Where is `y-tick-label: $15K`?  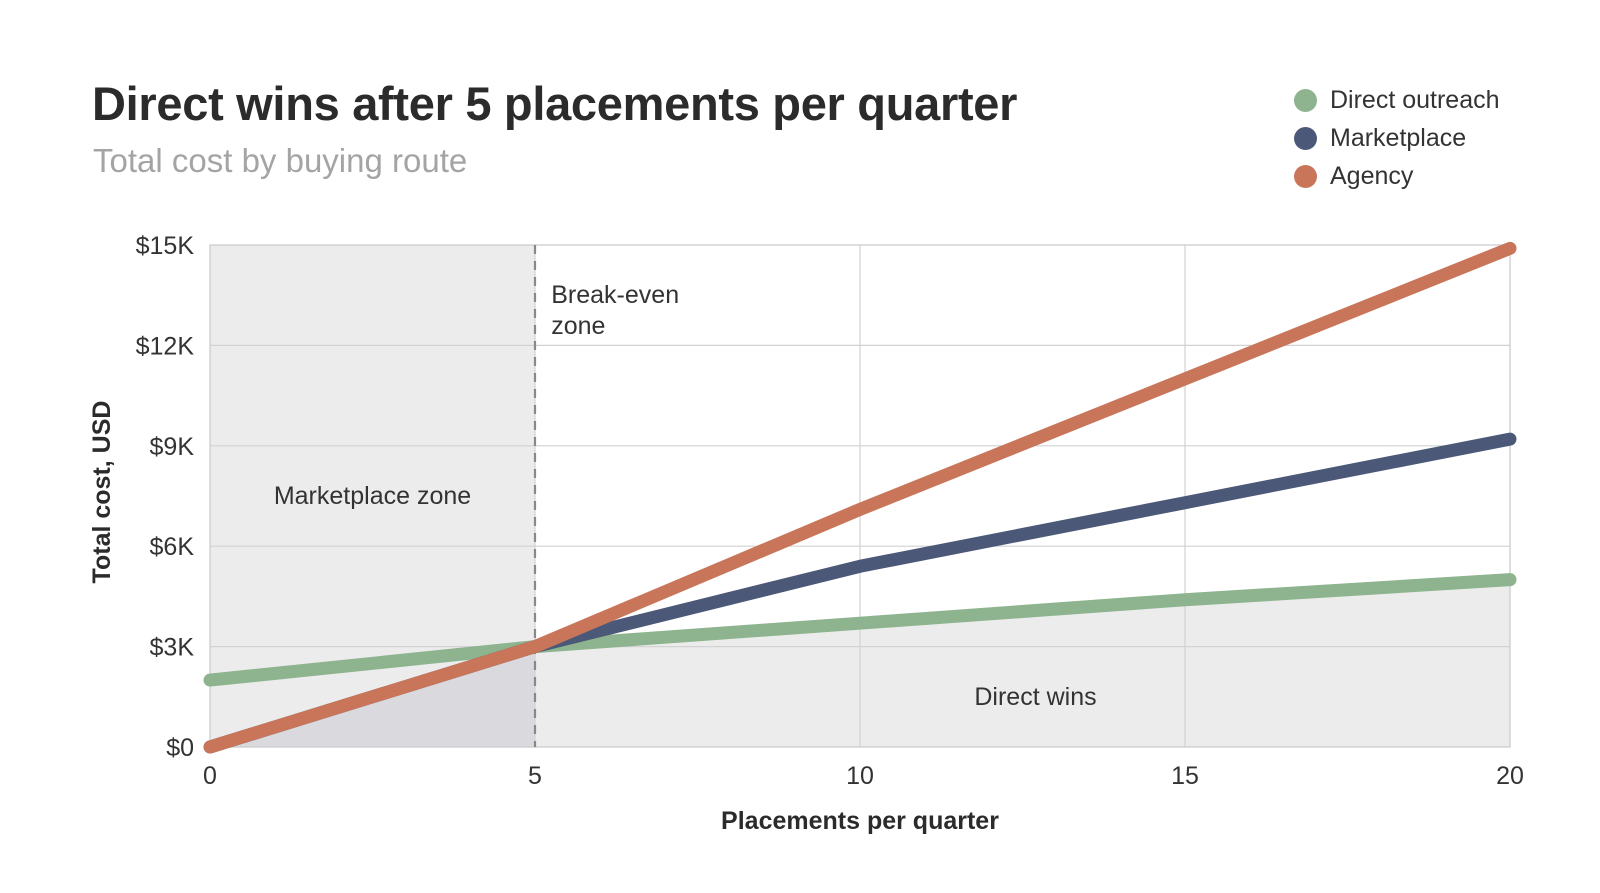
y-tick-label: $15K is located at coordinates (165, 246).